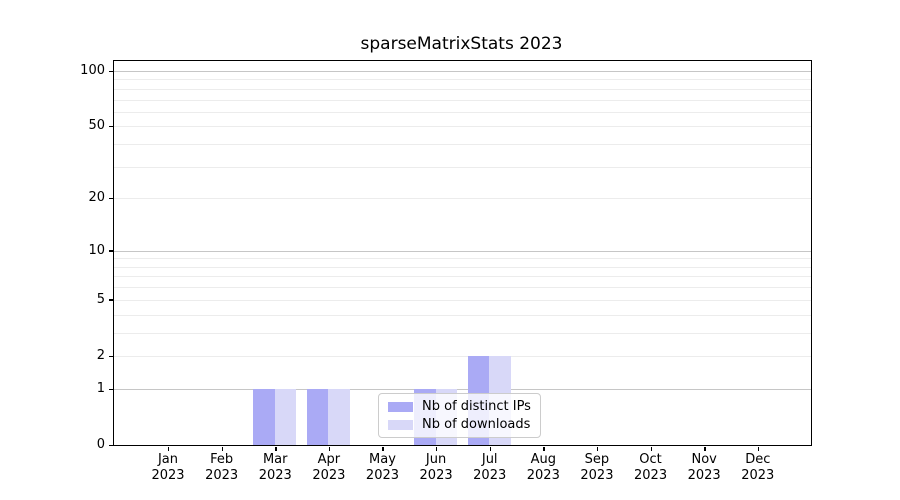 This screenshot has height=500, width=900. I want to click on x-tick-month: Jun, so click(436, 459).